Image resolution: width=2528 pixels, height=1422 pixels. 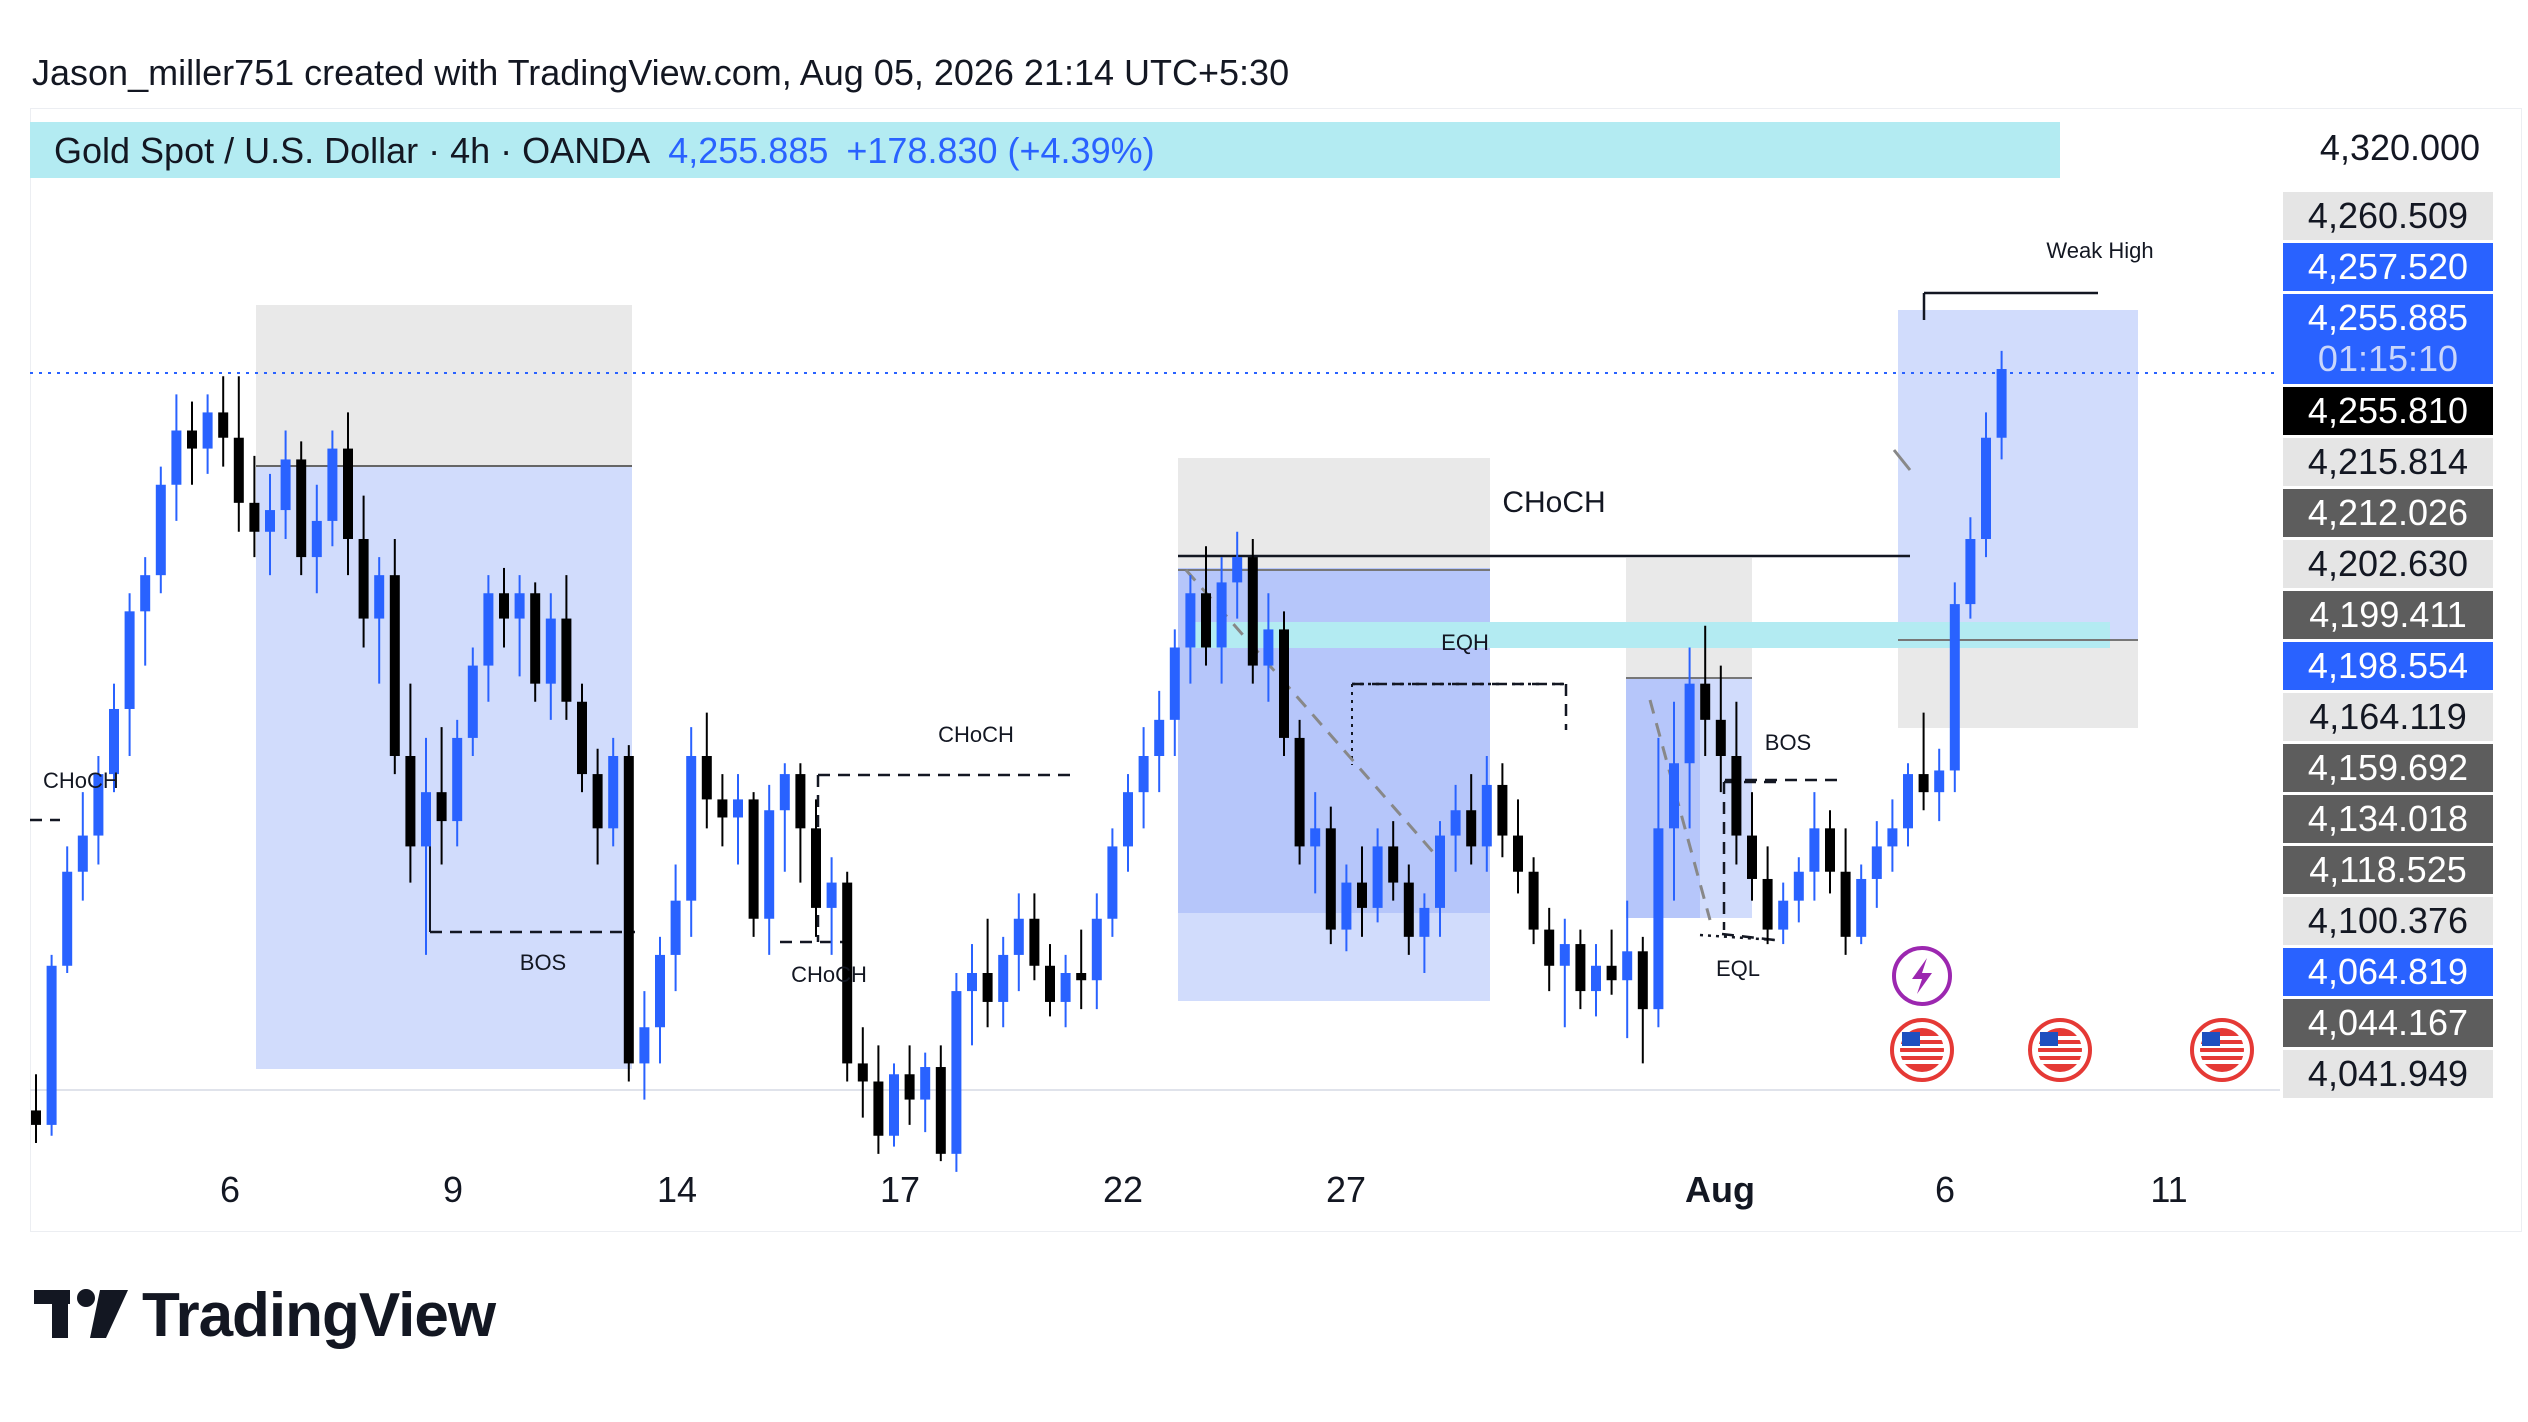 What do you see at coordinates (543, 962) in the screenshot?
I see `annotation-label: BOS` at bounding box center [543, 962].